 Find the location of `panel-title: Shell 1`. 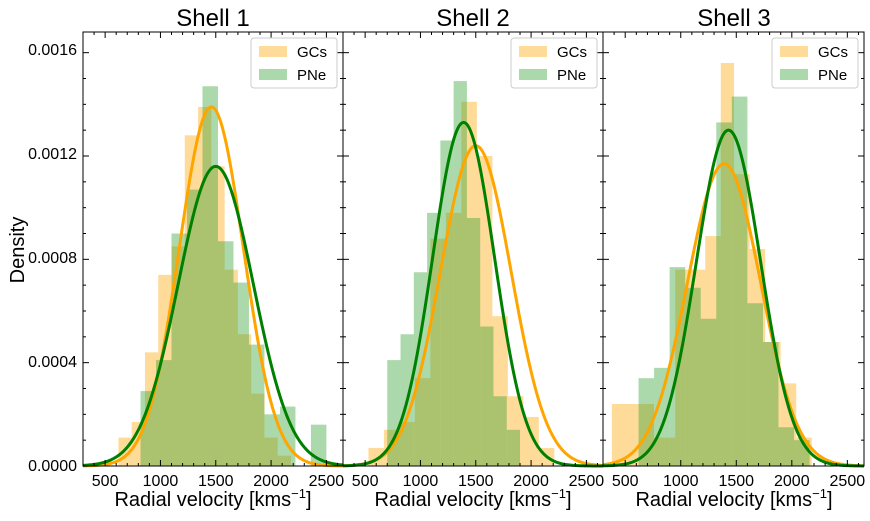

panel-title: Shell 1 is located at coordinates (212, 18).